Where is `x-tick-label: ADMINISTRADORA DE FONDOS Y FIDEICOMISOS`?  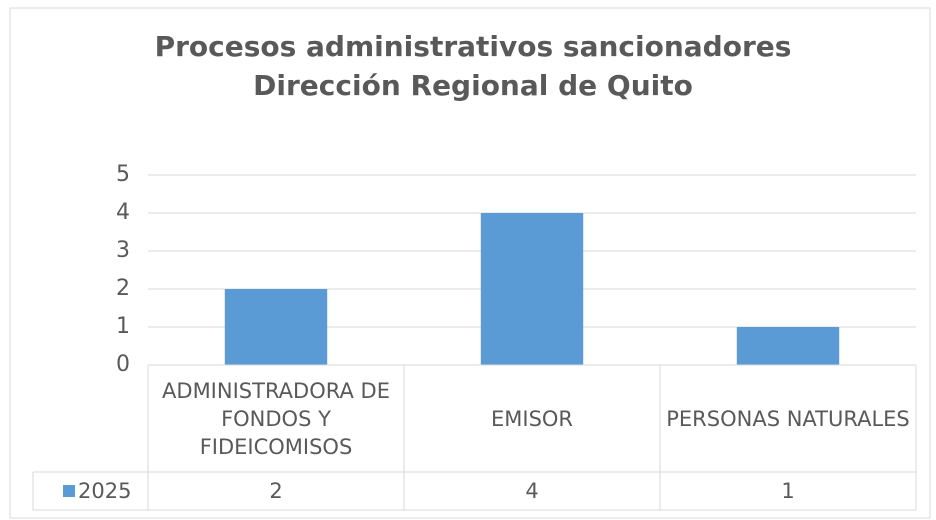
x-tick-label: ADMINISTRADORA DE FONDOS Y FIDEICOMISOS is located at coordinates (276, 418).